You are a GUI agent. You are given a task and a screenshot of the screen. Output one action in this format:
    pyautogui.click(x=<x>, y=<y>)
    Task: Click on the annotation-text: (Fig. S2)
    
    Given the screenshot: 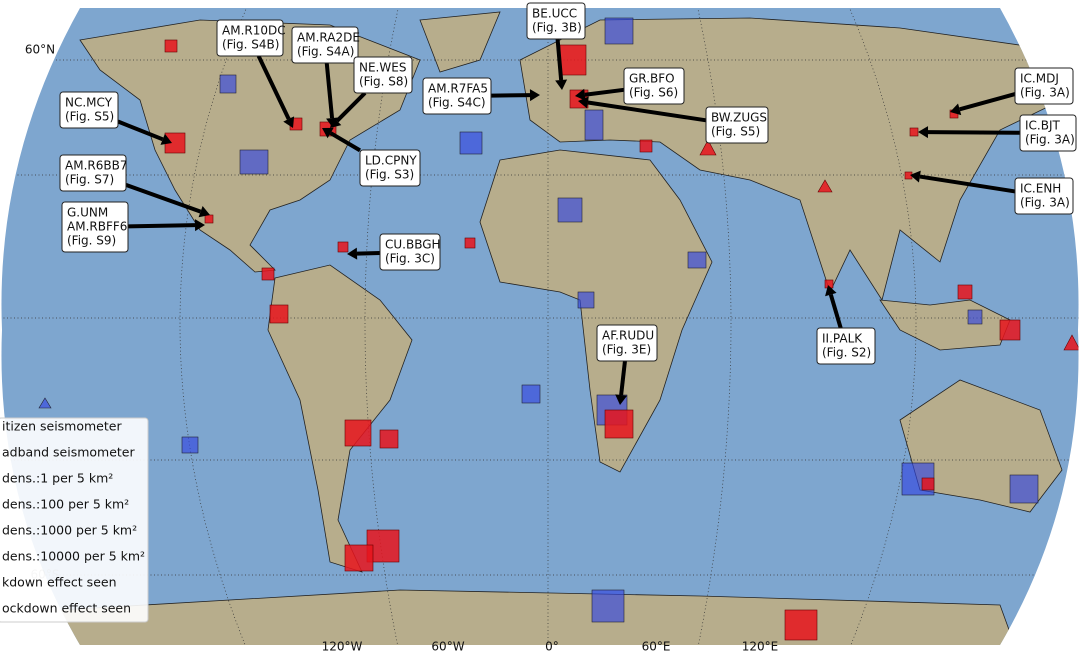 What is the action you would take?
    pyautogui.click(x=846, y=353)
    